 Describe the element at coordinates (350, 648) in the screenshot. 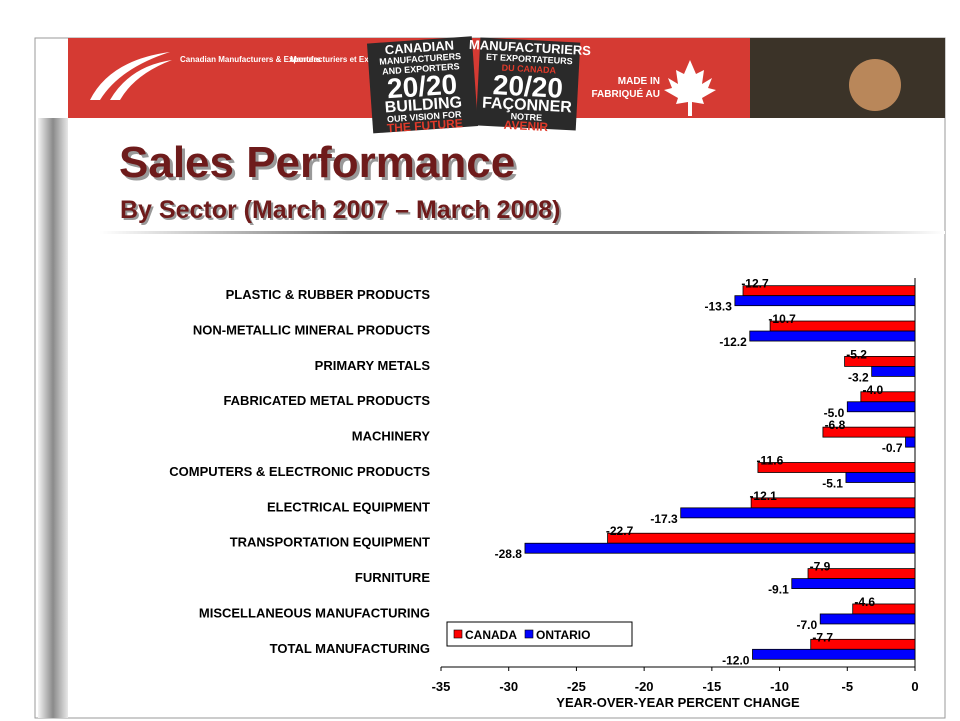

I see `category-label: TOTAL MANUFACTURING` at that location.